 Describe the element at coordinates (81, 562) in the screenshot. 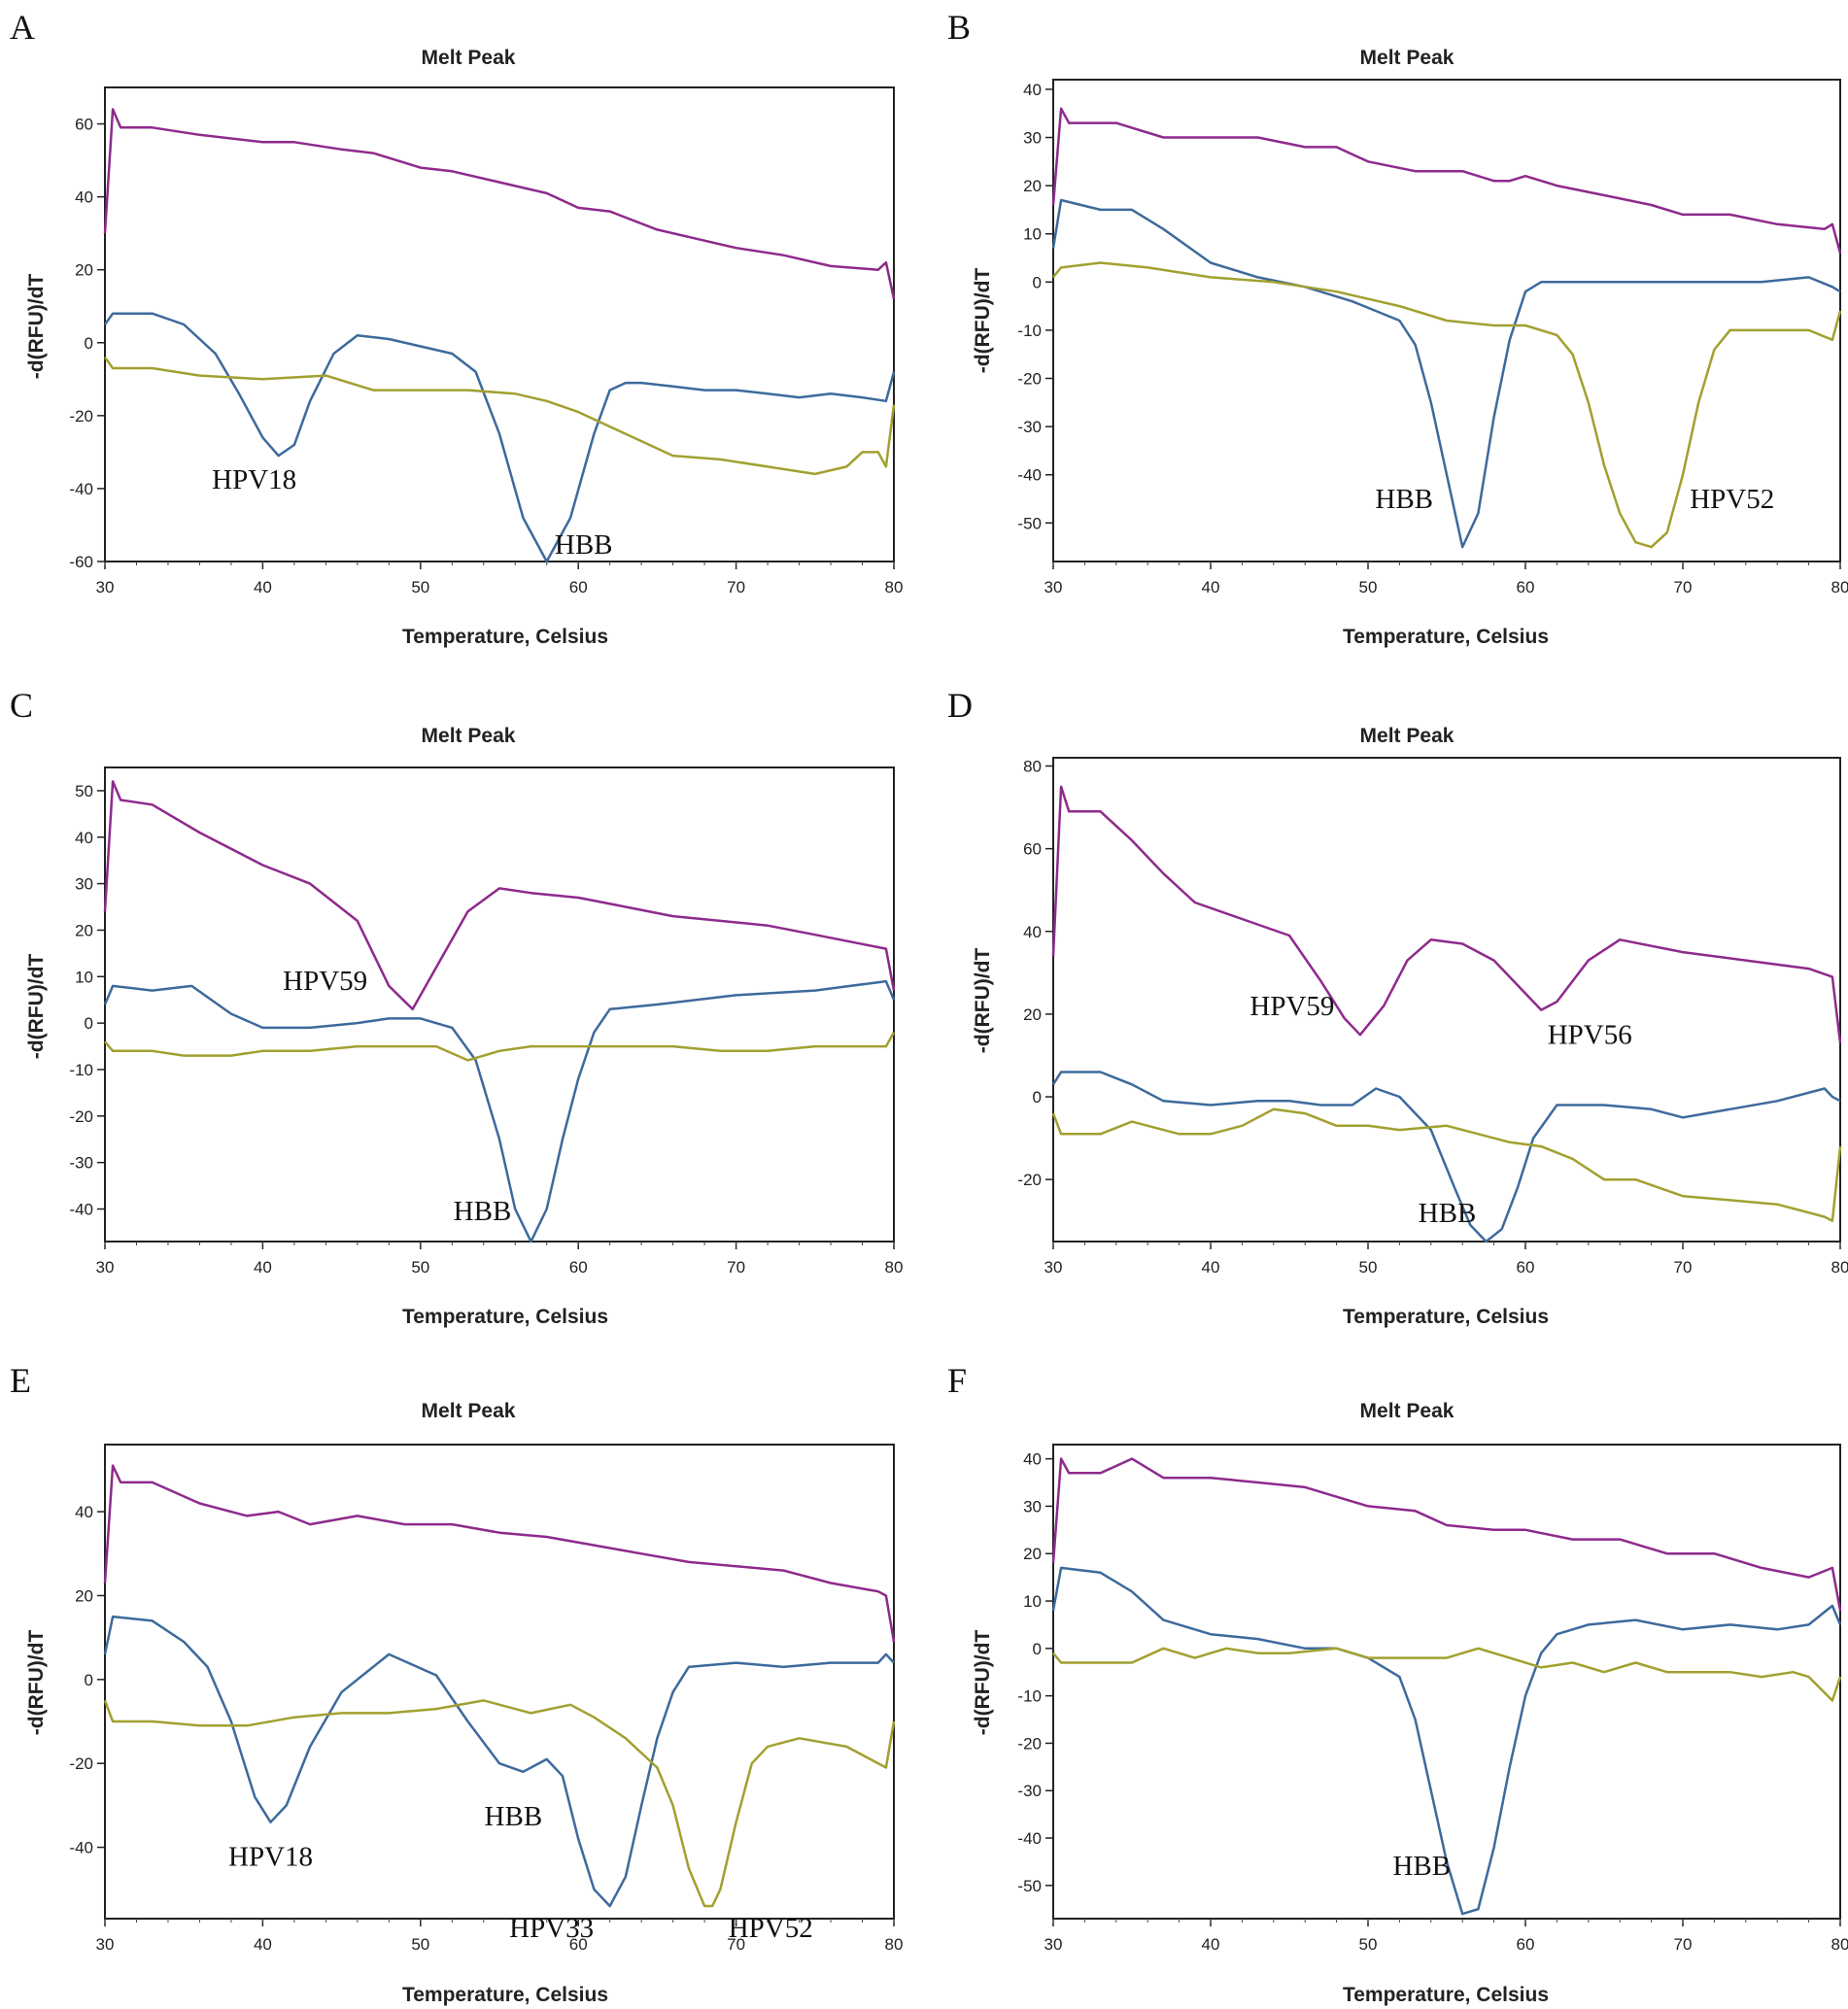

I see `y-tick-label: -60` at that location.